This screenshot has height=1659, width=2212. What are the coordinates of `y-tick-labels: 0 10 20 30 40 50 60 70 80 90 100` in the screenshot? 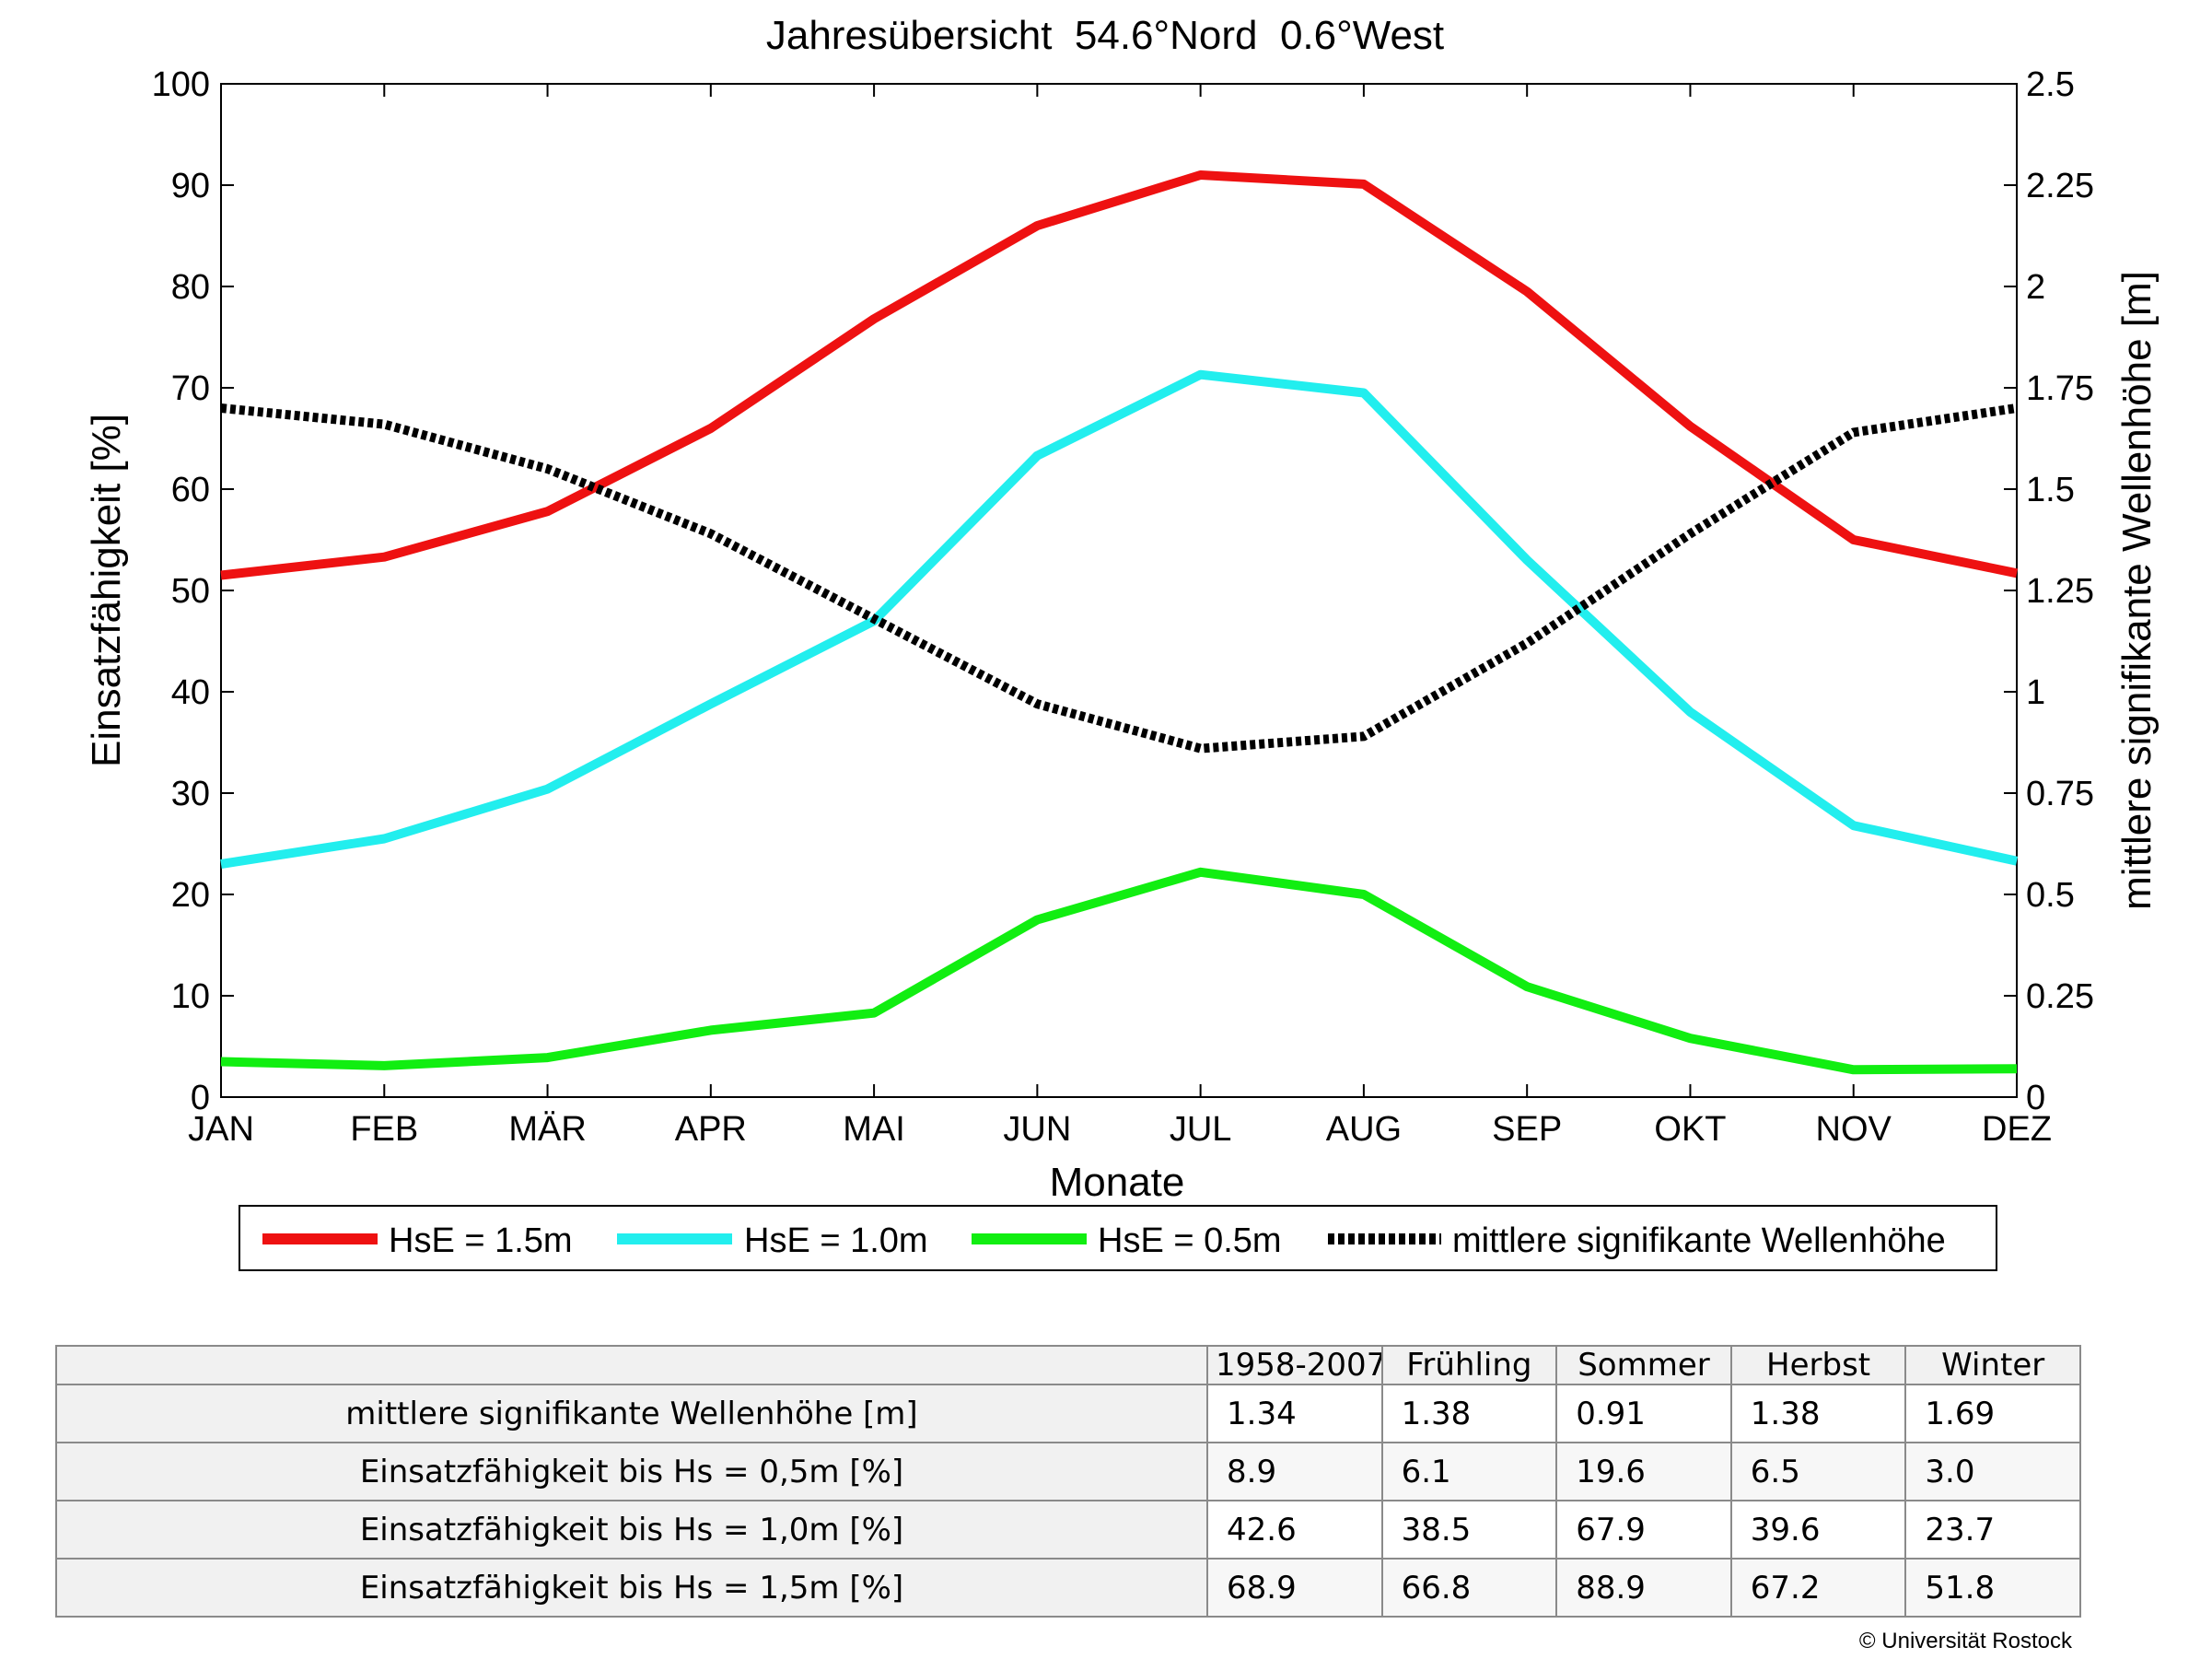 It's located at (181, 591).